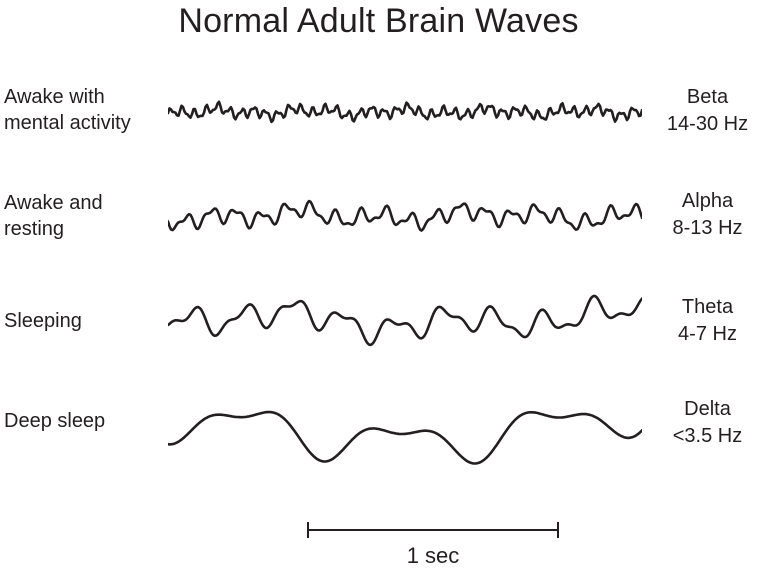 The width and height of the screenshot is (757, 572). What do you see at coordinates (405, 215) in the screenshot?
I see `alpha-wave-trace` at bounding box center [405, 215].